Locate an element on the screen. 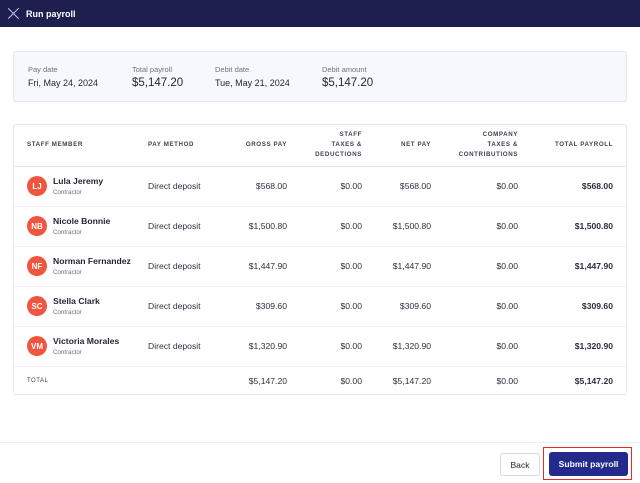 Image resolution: width=640 pixels, height=483 pixels. staff-member: LJ Lula Jeremy Contractor is located at coordinates (87, 186).